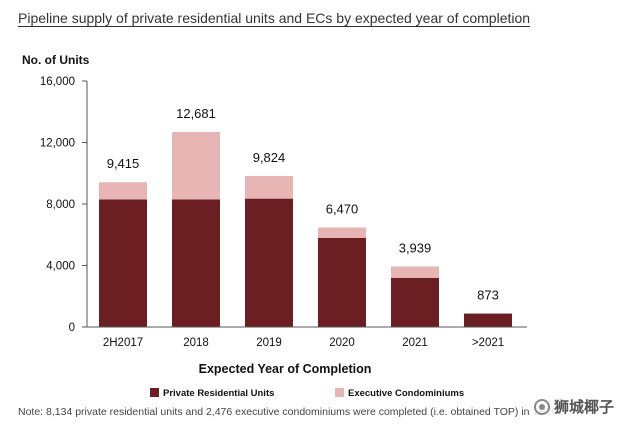 Image resolution: width=640 pixels, height=433 pixels. I want to click on x-axis-title: Expected Year of Completion, so click(285, 369).